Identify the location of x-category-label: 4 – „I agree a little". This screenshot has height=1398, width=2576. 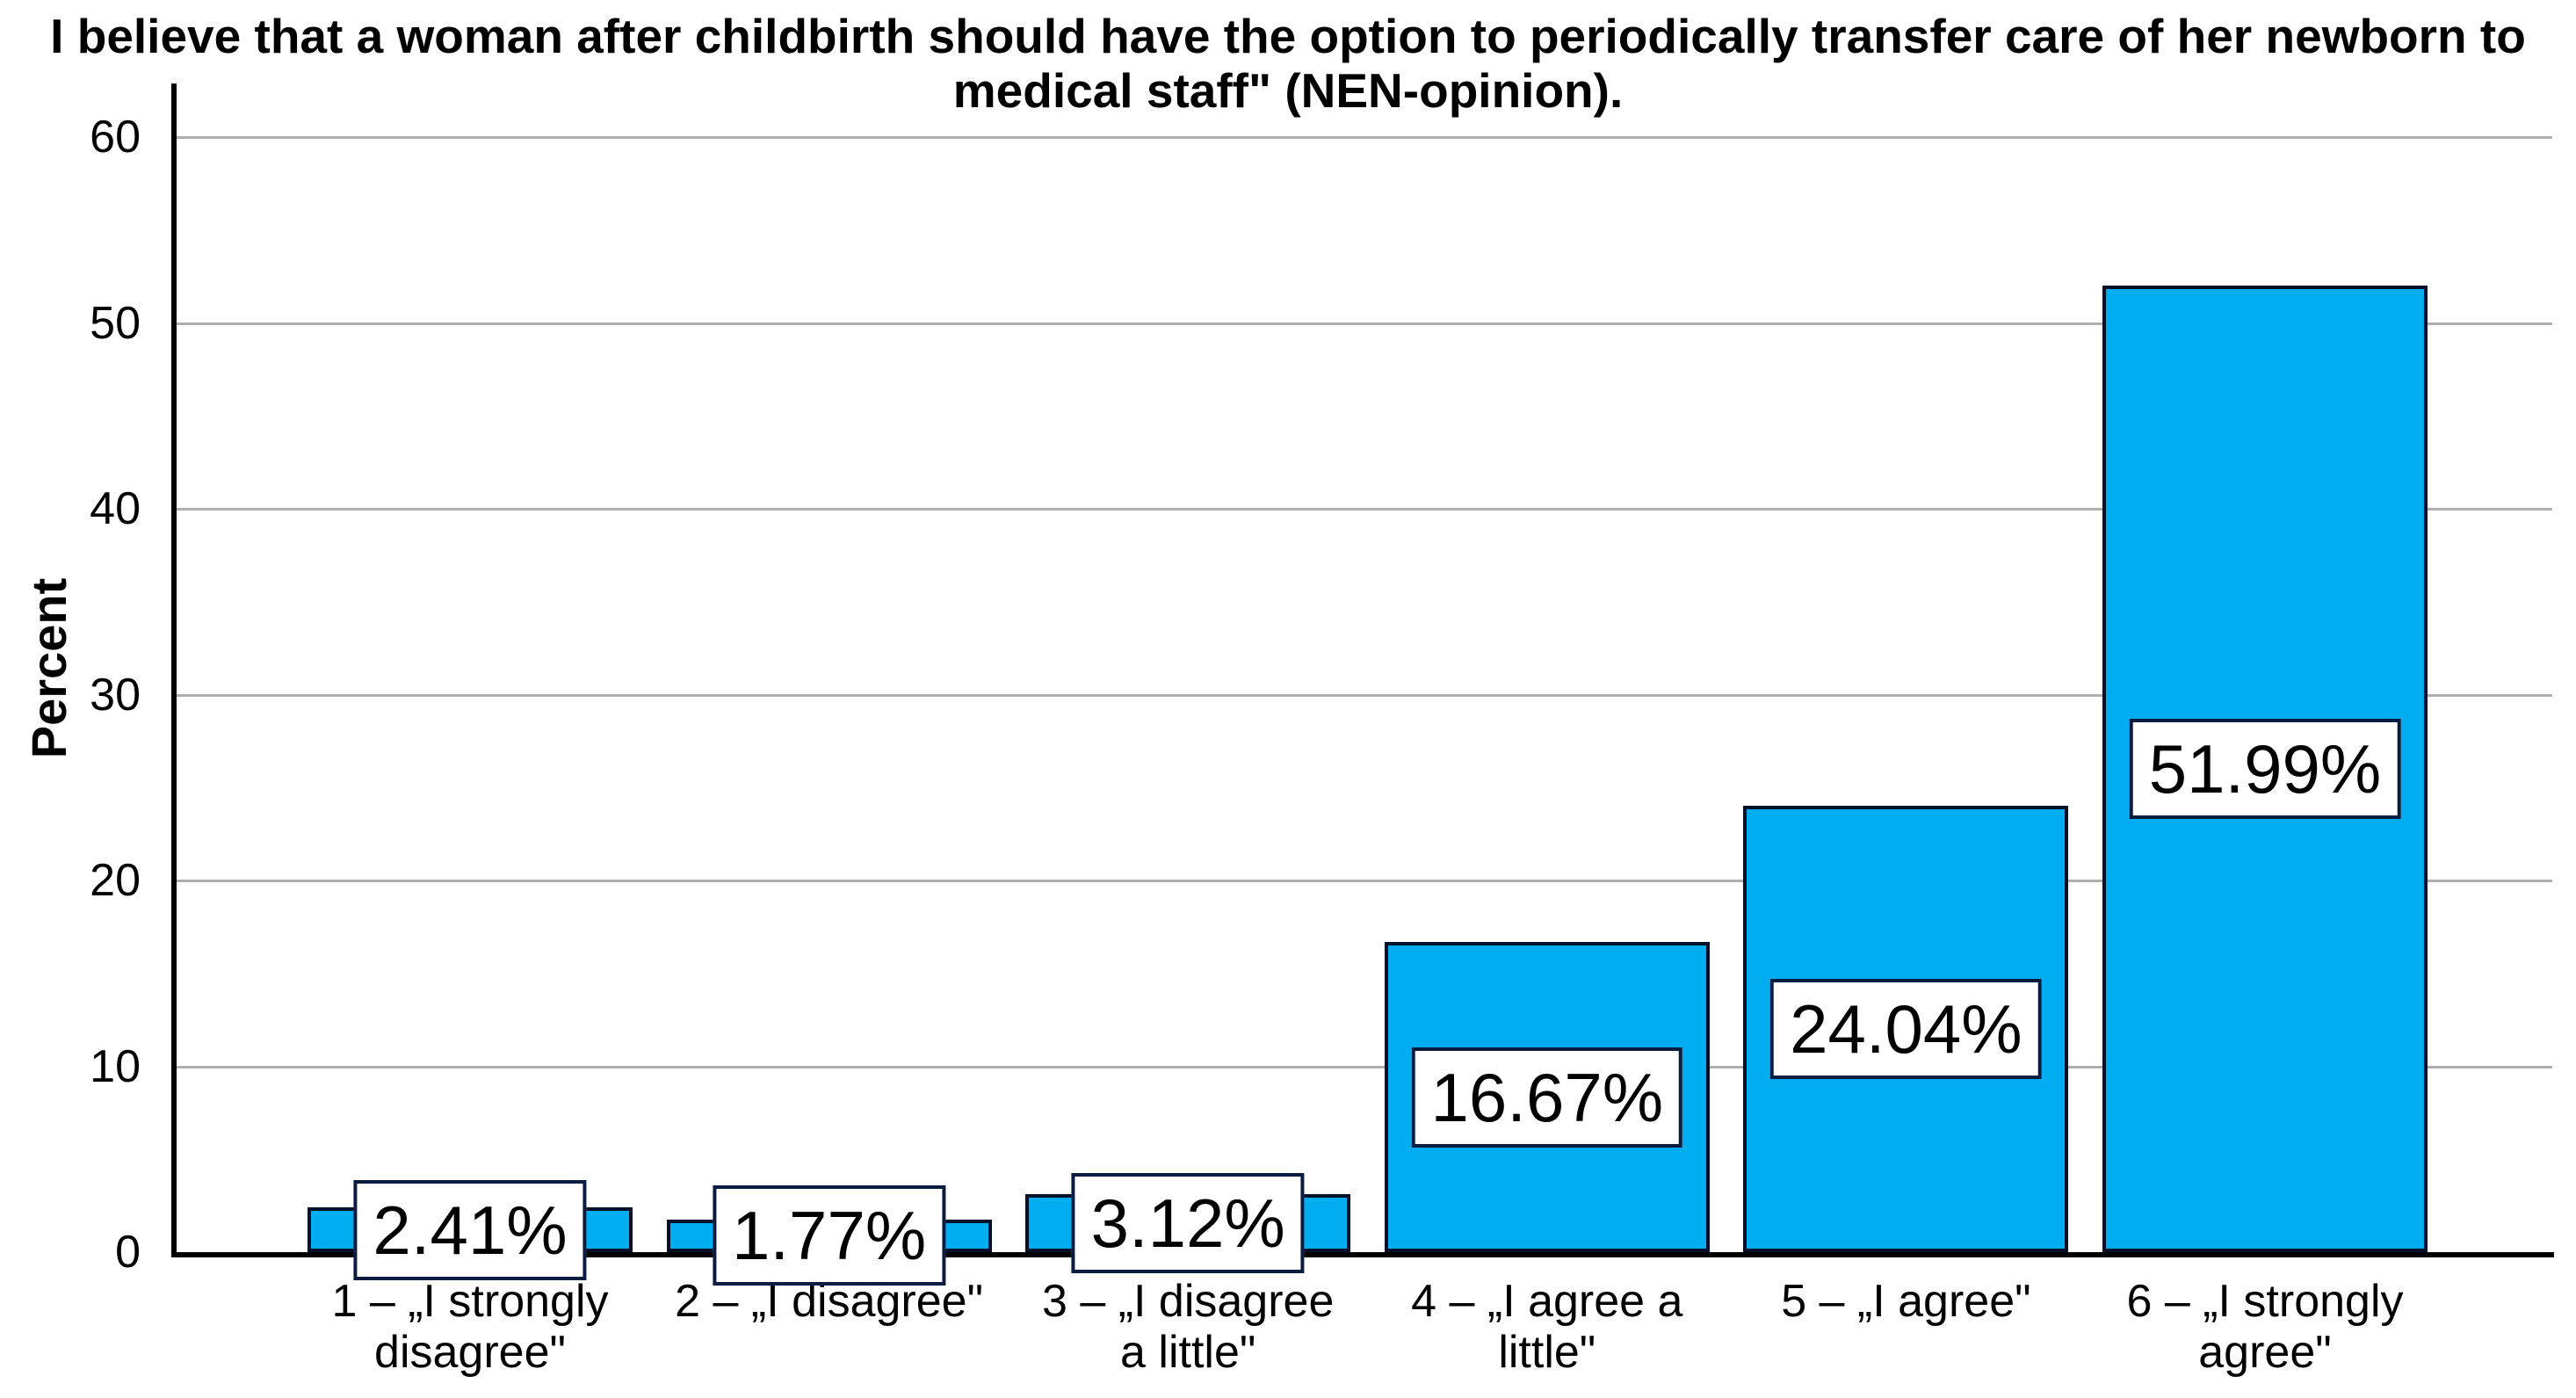
(1547, 1327).